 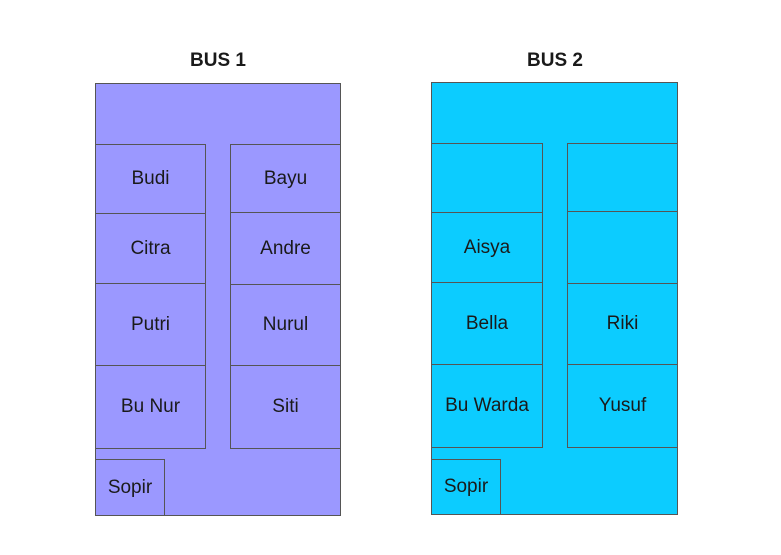 I want to click on bus1-seat-right-3: Nurul, so click(x=285, y=325).